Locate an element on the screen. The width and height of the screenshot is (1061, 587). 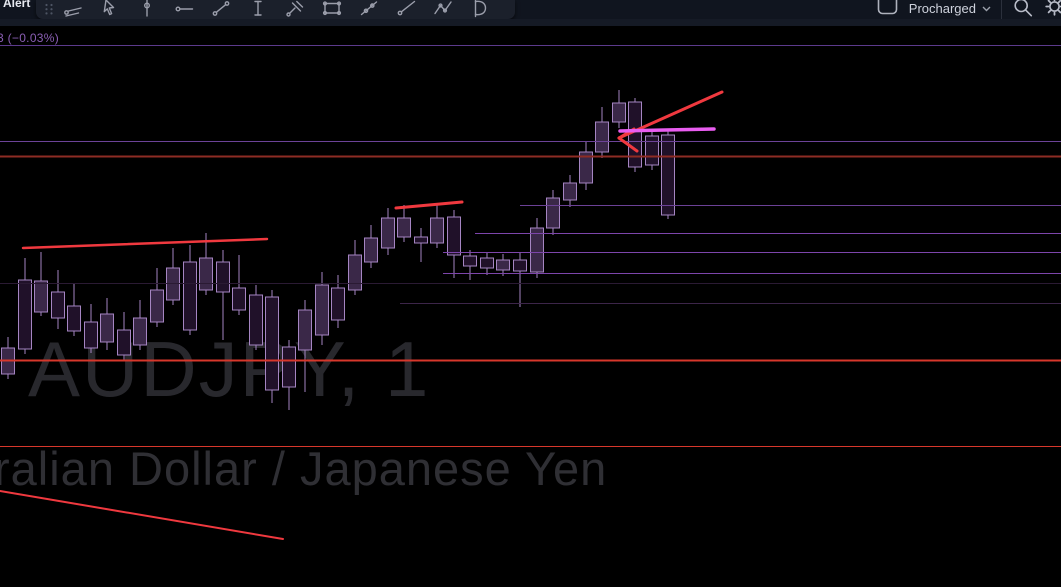
text-icon is located at coordinates (258, 8).